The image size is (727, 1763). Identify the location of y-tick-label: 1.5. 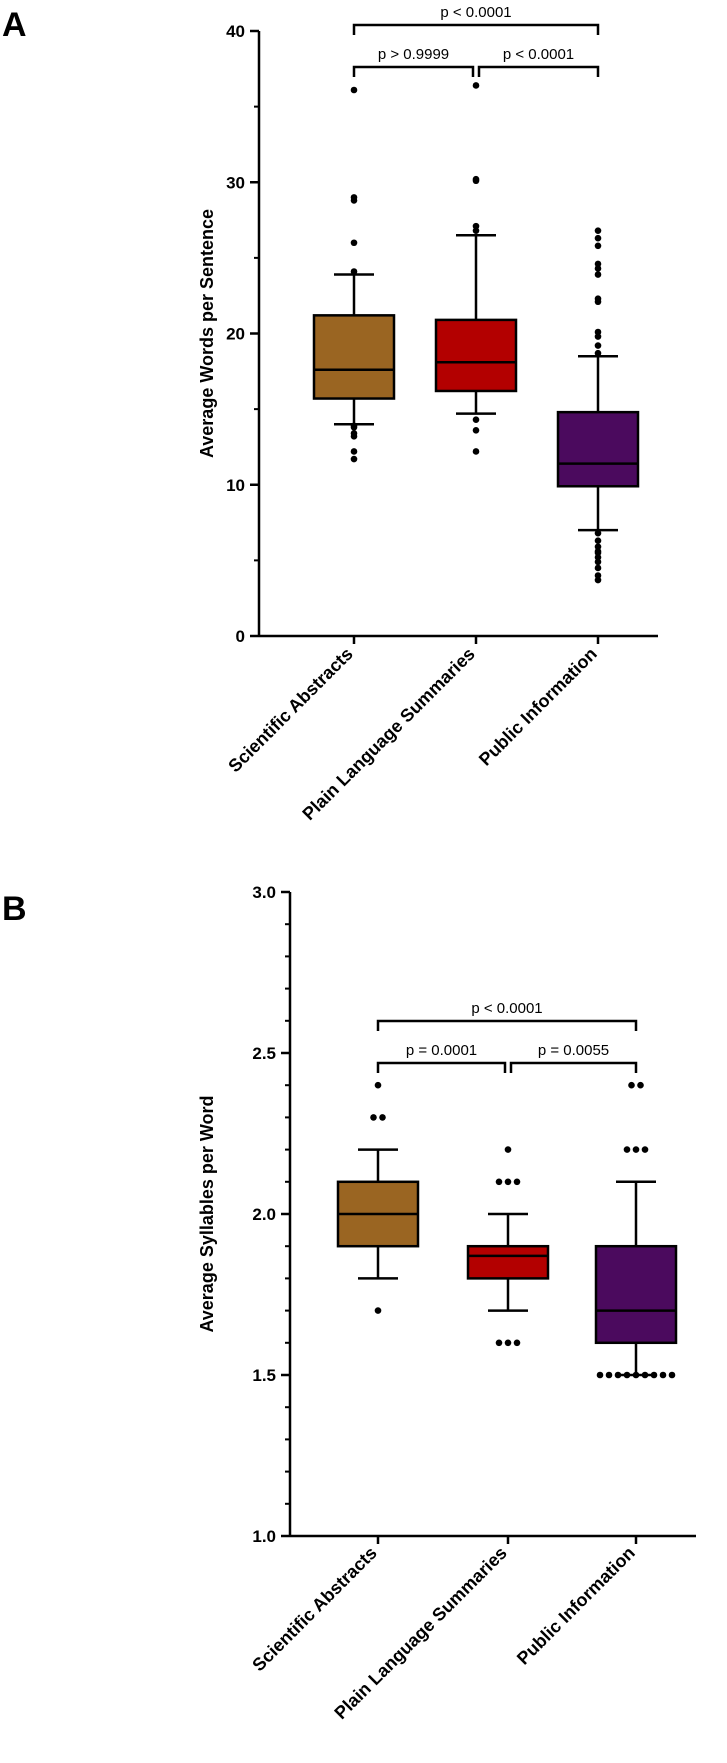
(264, 1375).